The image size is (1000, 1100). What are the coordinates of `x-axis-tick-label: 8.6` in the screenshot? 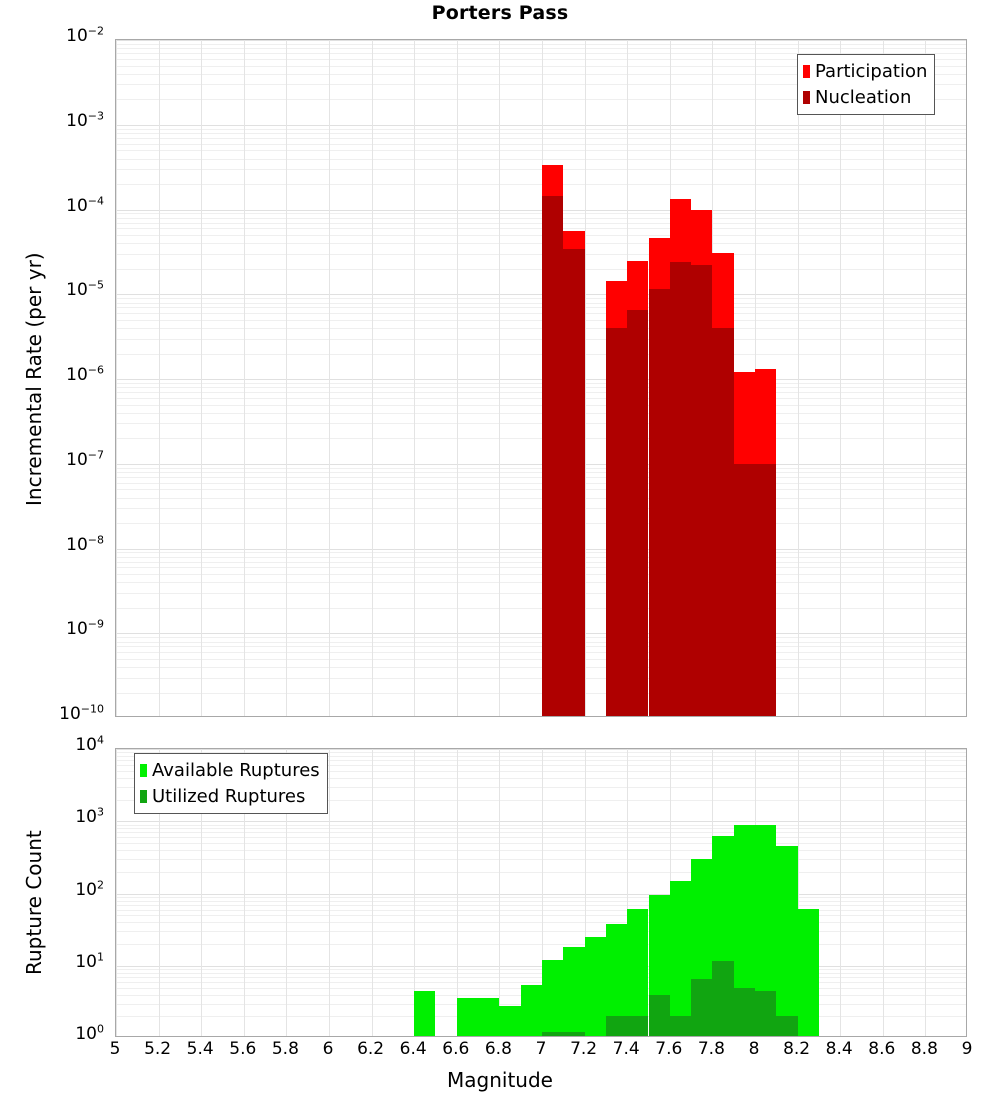 It's located at (882, 1049).